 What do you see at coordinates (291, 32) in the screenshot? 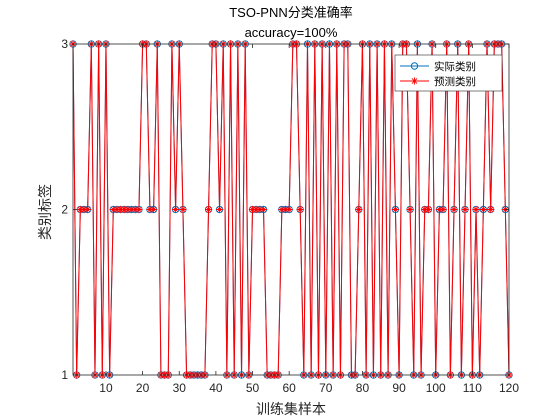
I see `chart-subtitle: accuracy=100%` at bounding box center [291, 32].